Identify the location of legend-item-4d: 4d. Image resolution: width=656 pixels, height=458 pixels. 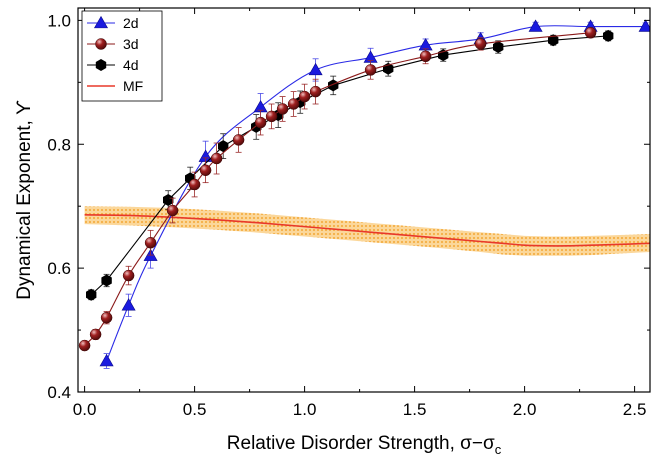
(113, 65).